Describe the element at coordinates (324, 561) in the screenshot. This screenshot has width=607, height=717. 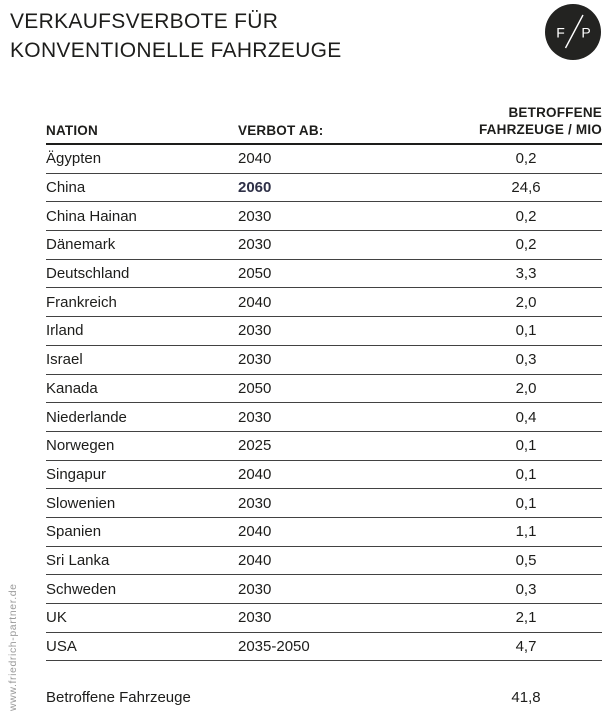
I see `table-row: Sri Lanka 2040 0,5` at that location.